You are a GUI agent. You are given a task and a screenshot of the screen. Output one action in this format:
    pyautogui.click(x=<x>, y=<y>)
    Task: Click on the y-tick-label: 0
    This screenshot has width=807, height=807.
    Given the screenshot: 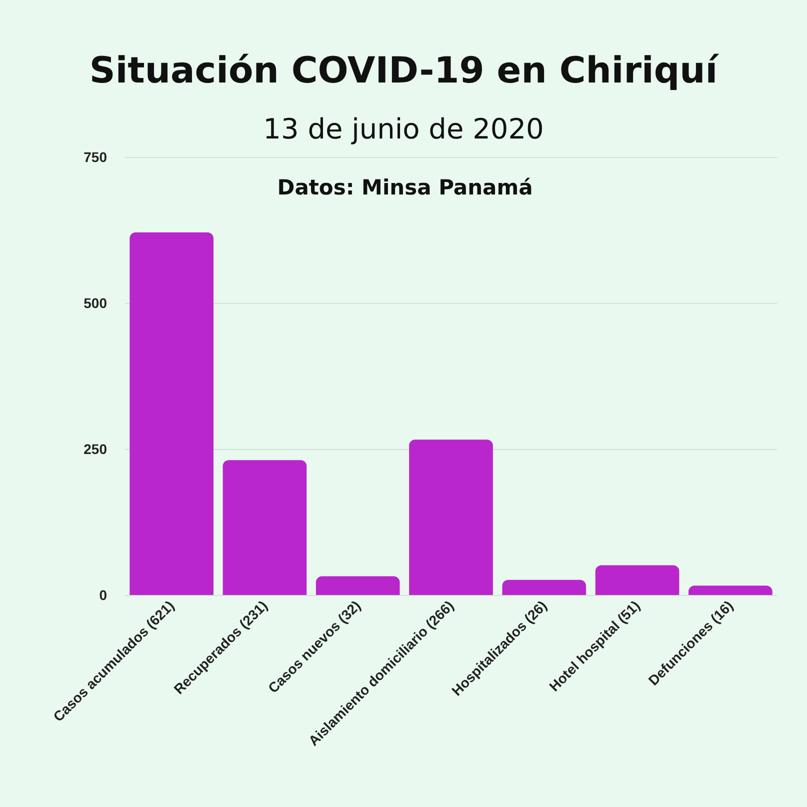 What is the action you would take?
    pyautogui.click(x=103, y=595)
    